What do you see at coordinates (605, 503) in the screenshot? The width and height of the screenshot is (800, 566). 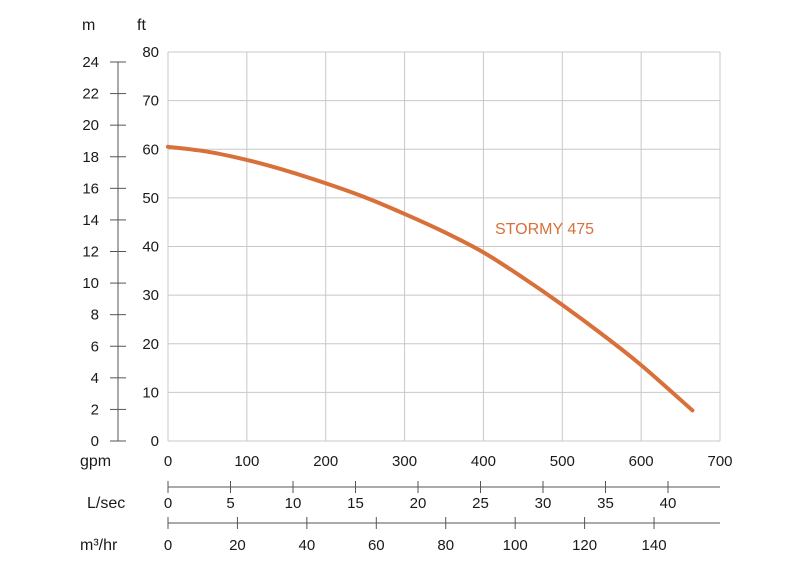 I see `lsec-tick-label: 35` at bounding box center [605, 503].